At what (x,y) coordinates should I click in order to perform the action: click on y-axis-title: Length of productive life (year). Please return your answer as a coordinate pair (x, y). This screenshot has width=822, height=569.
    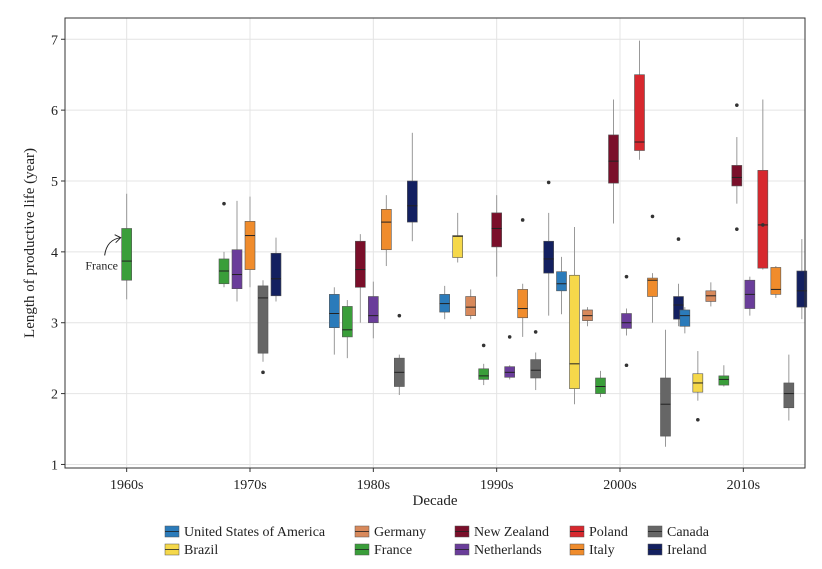
    Looking at the image, I should click on (30, 243).